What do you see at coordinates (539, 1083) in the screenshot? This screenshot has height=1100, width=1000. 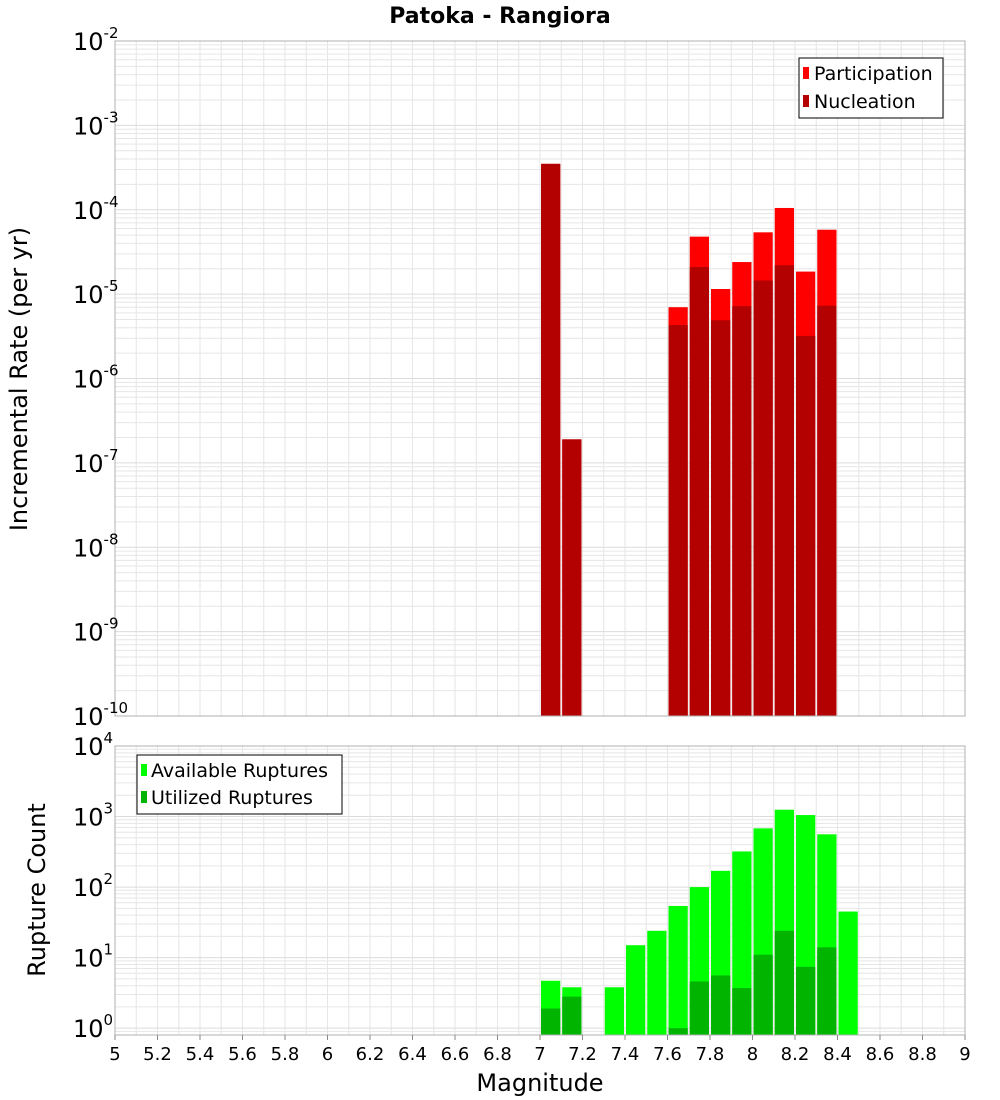 I see `x-axis-label: Magnitude` at bounding box center [539, 1083].